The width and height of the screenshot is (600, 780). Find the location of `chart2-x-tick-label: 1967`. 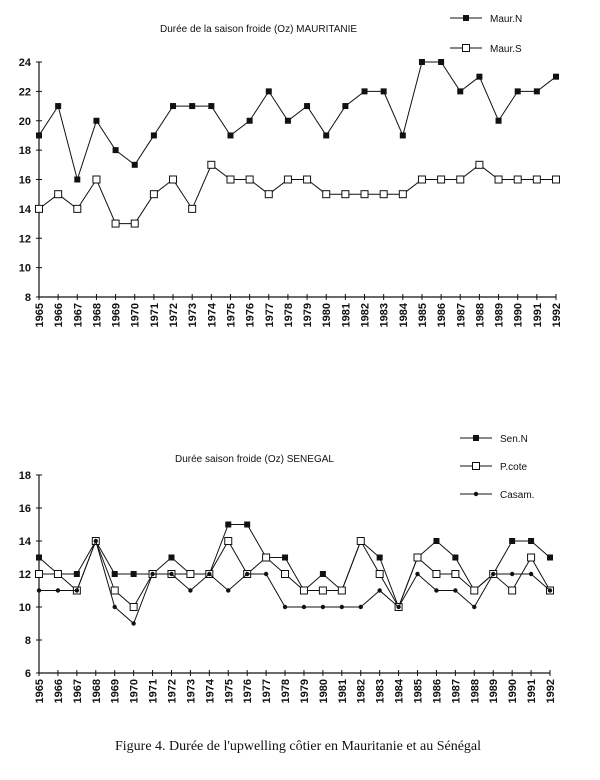

chart2-x-tick-label: 1967 is located at coordinates (78, 691).